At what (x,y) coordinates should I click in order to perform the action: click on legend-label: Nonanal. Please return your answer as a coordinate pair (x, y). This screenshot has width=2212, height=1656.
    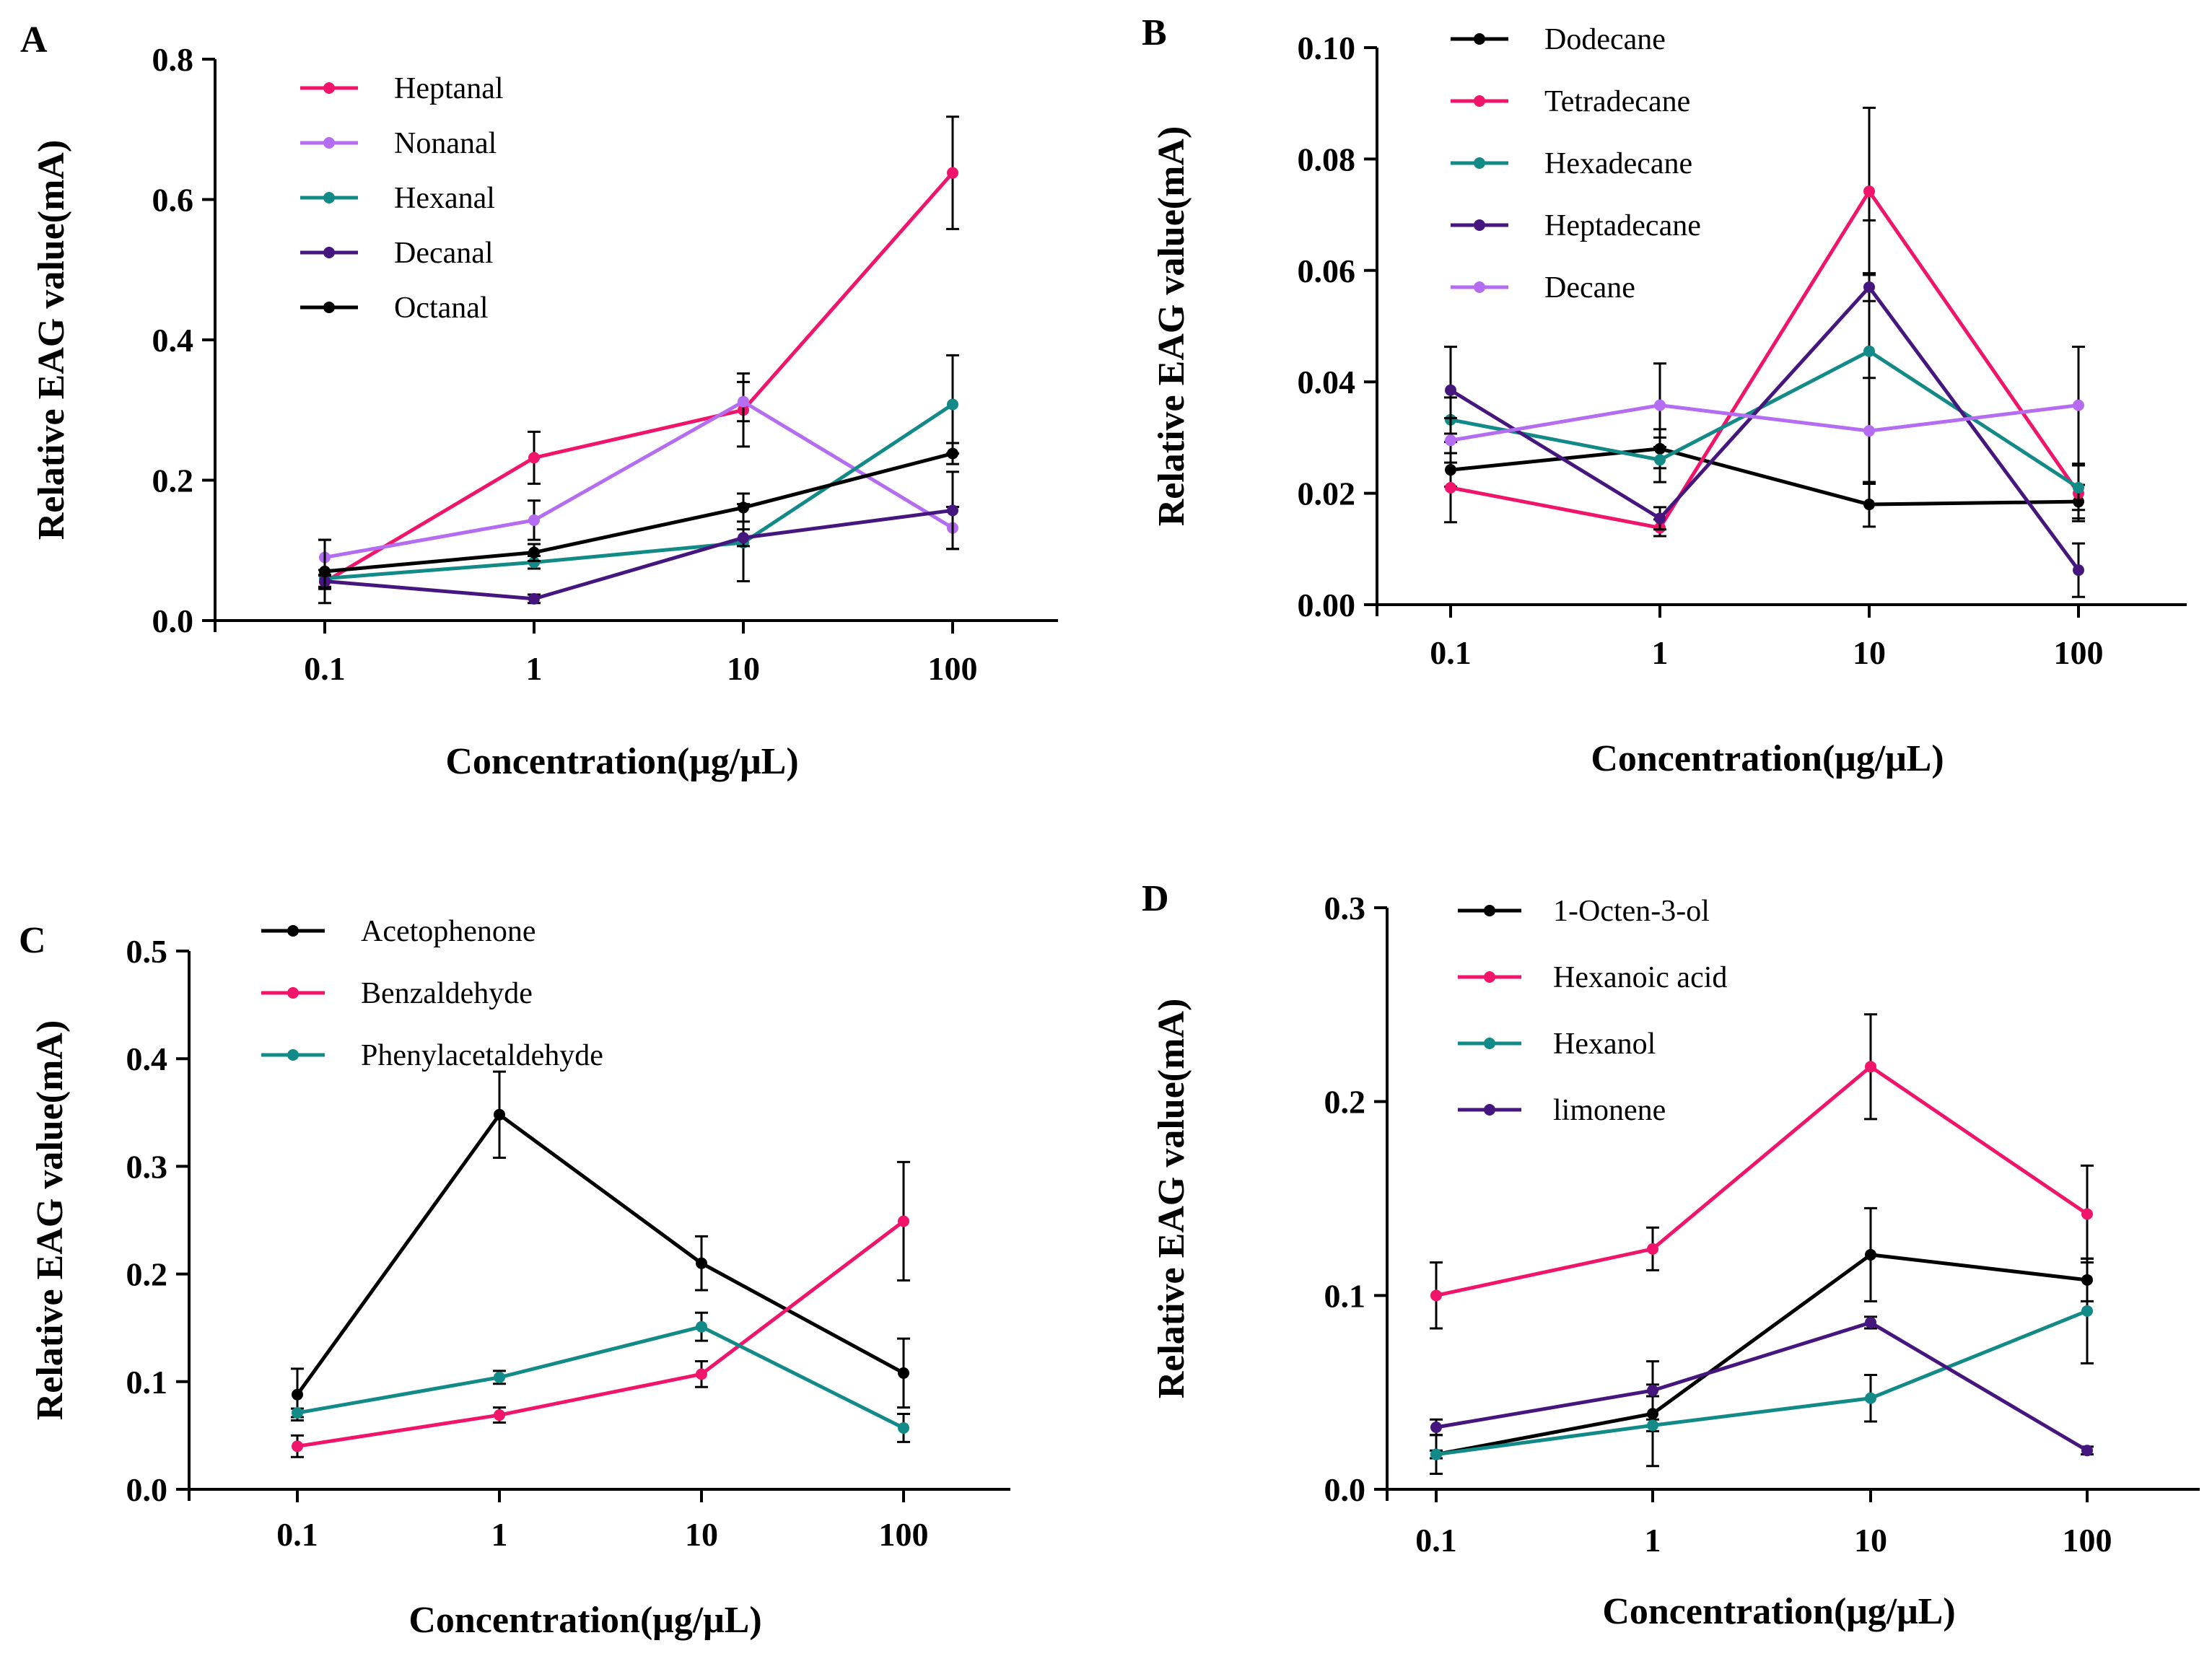
    Looking at the image, I should click on (445, 143).